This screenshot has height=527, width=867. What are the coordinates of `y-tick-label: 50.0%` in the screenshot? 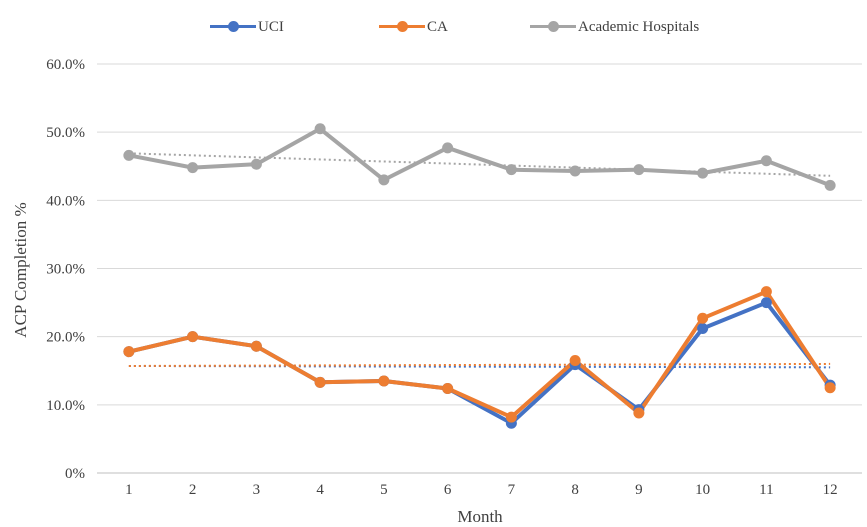 It's located at (65, 133).